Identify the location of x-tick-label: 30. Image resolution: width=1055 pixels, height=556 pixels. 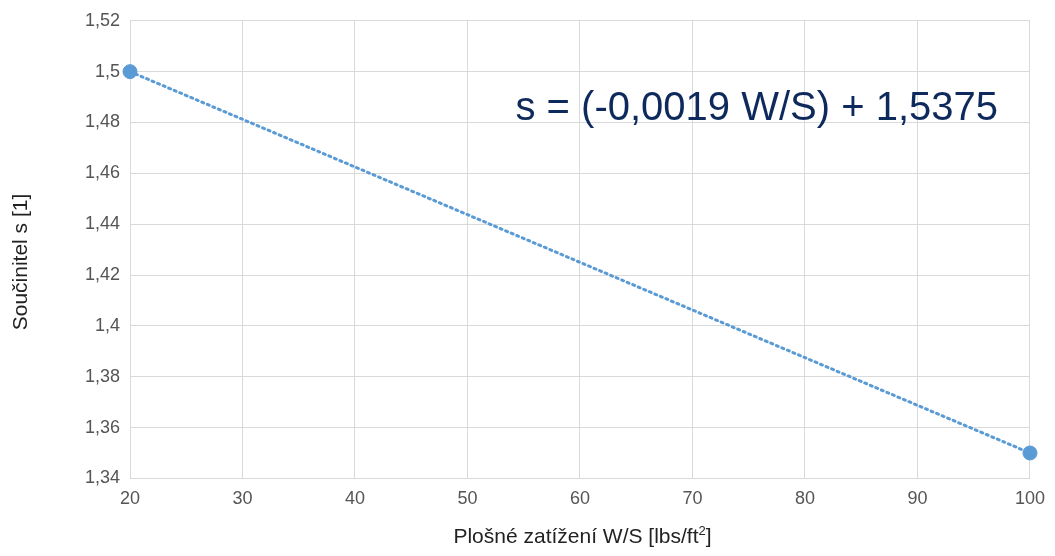
(242, 498).